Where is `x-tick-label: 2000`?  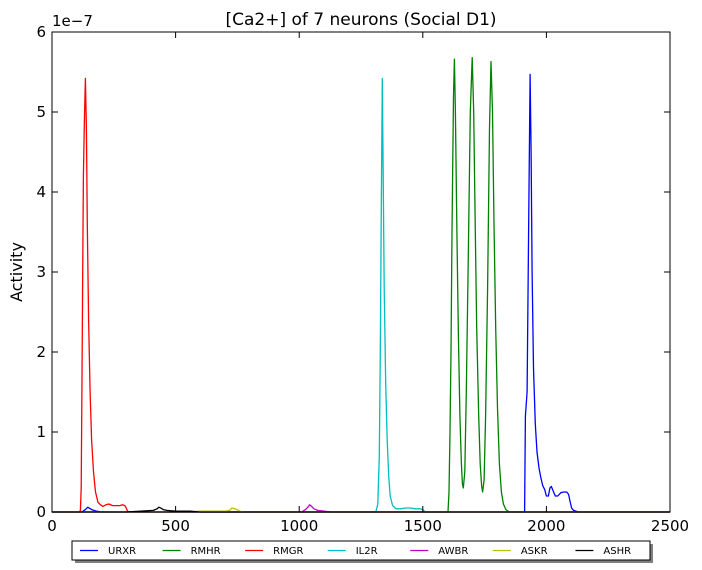
x-tick-label: 2000 is located at coordinates (546, 526).